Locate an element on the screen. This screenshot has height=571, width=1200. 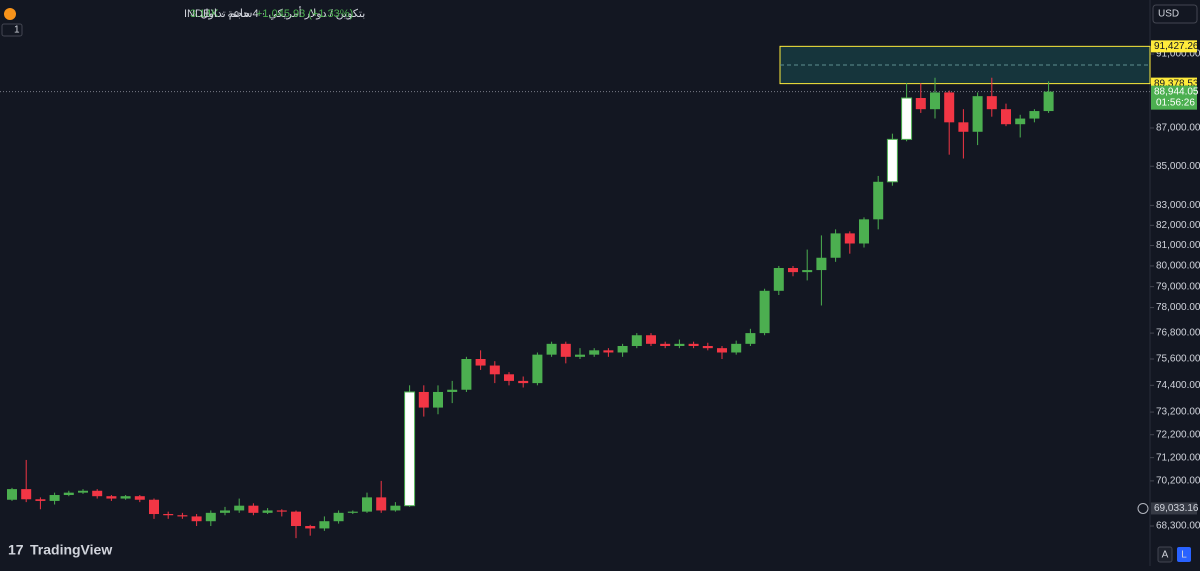
last-price-label: 88,944.05 is located at coordinates (1176, 91).